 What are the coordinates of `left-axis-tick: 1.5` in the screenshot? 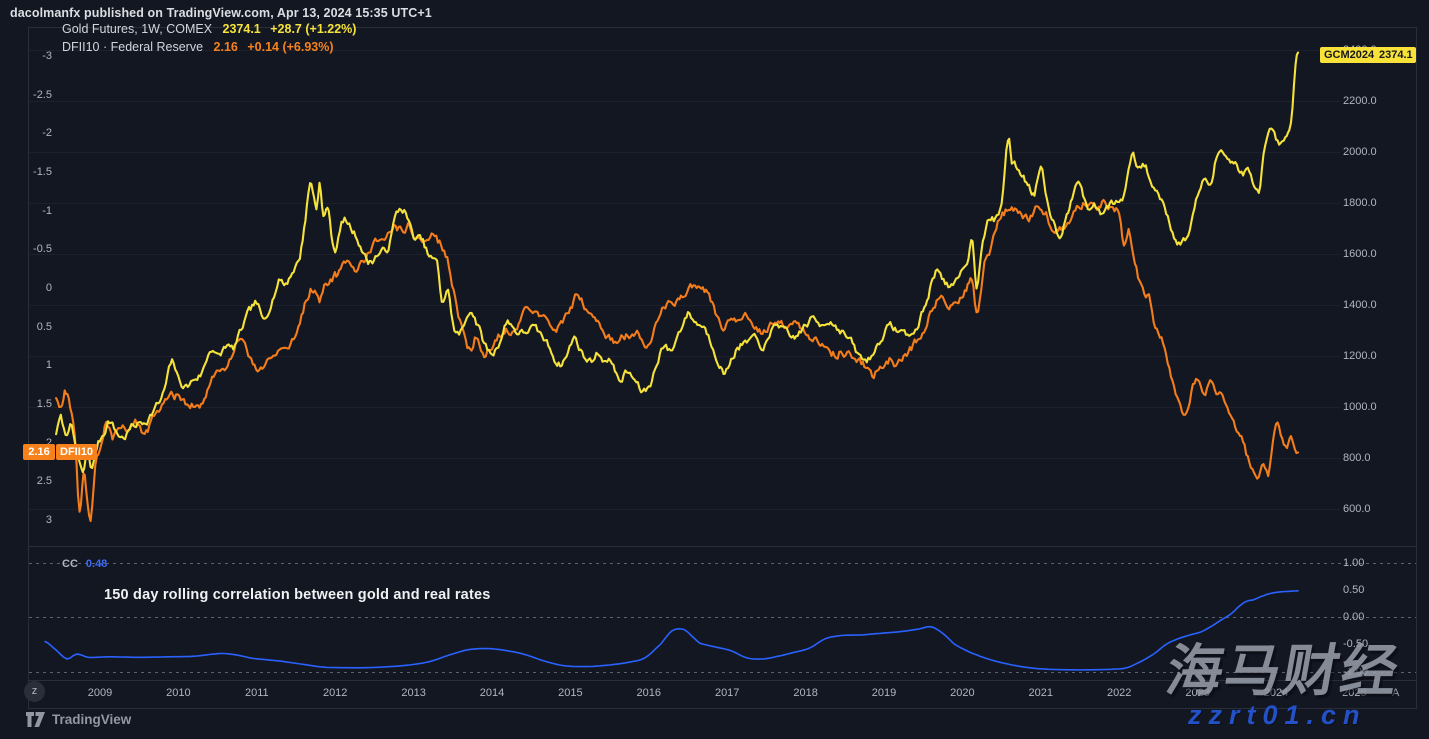 It's located at (44, 404).